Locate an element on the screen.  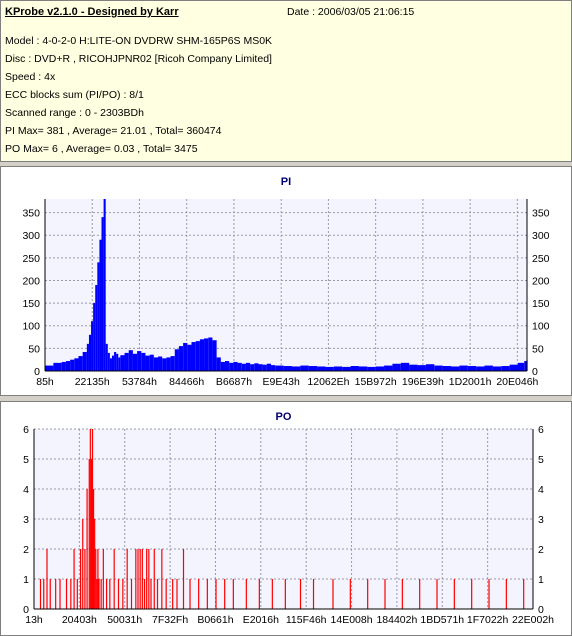
scan-date: Date : 2006/03/05 21:06:15 is located at coordinates (351, 12).